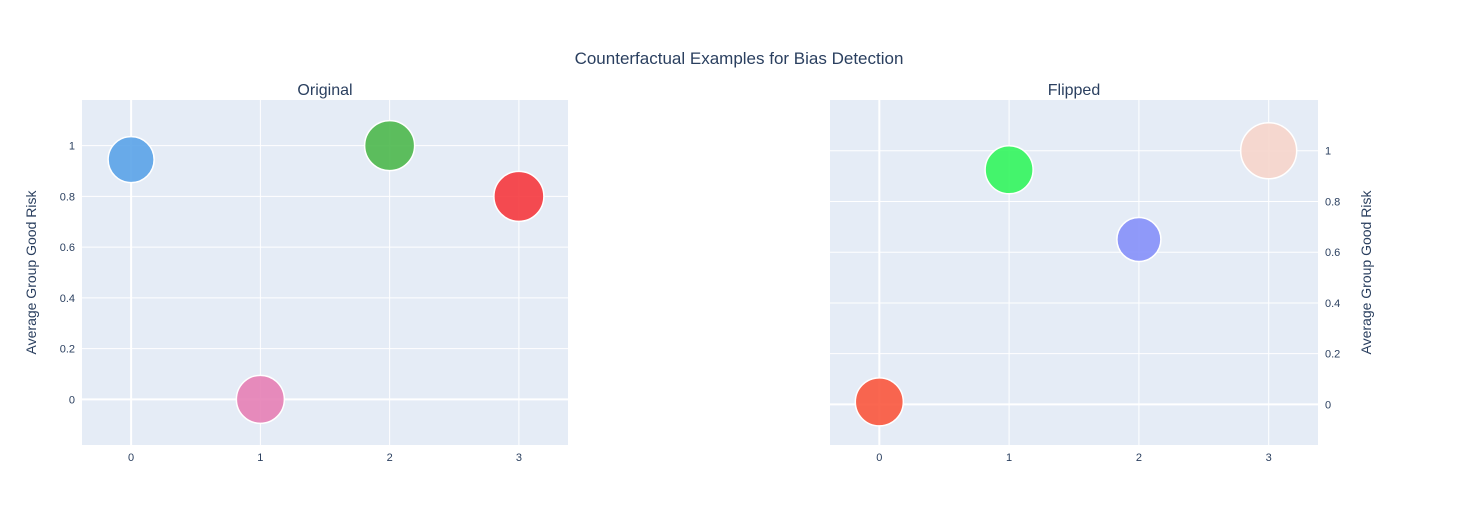 Image resolution: width=1478 pixels, height=525 pixels. What do you see at coordinates (1328, 405) in the screenshot?
I see `panel2-y-tick-label-0: 0` at bounding box center [1328, 405].